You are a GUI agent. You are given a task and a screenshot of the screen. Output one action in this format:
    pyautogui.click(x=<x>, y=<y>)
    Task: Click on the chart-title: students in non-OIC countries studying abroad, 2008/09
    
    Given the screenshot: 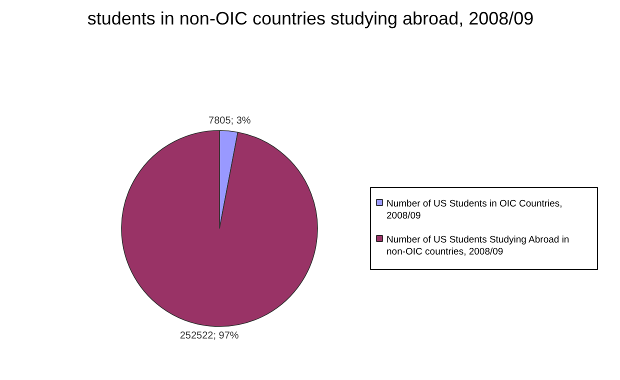 What is the action you would take?
    pyautogui.click(x=310, y=18)
    